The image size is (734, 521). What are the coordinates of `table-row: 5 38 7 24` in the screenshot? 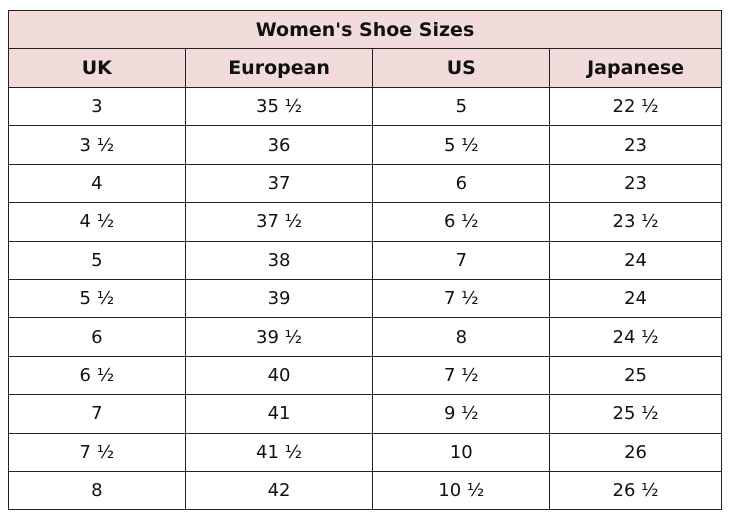 It's located at (365, 260).